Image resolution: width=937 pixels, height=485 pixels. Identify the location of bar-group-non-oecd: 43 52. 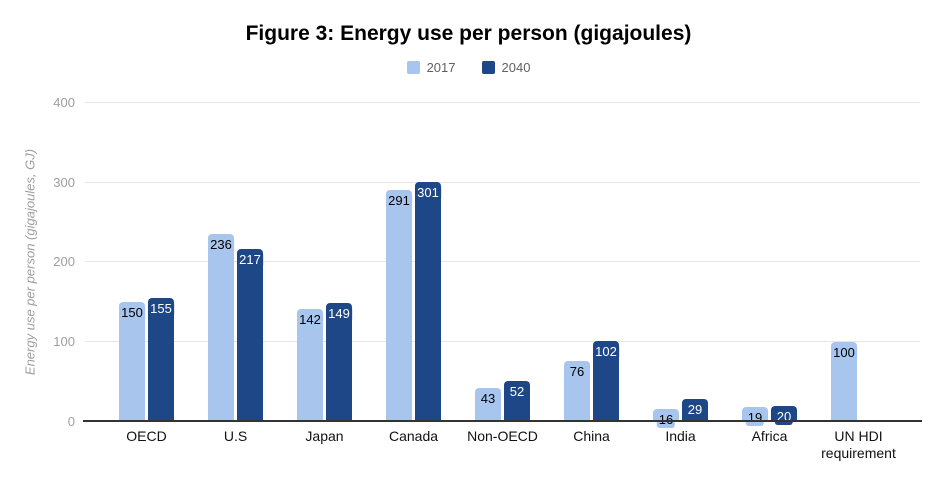
(502, 262).